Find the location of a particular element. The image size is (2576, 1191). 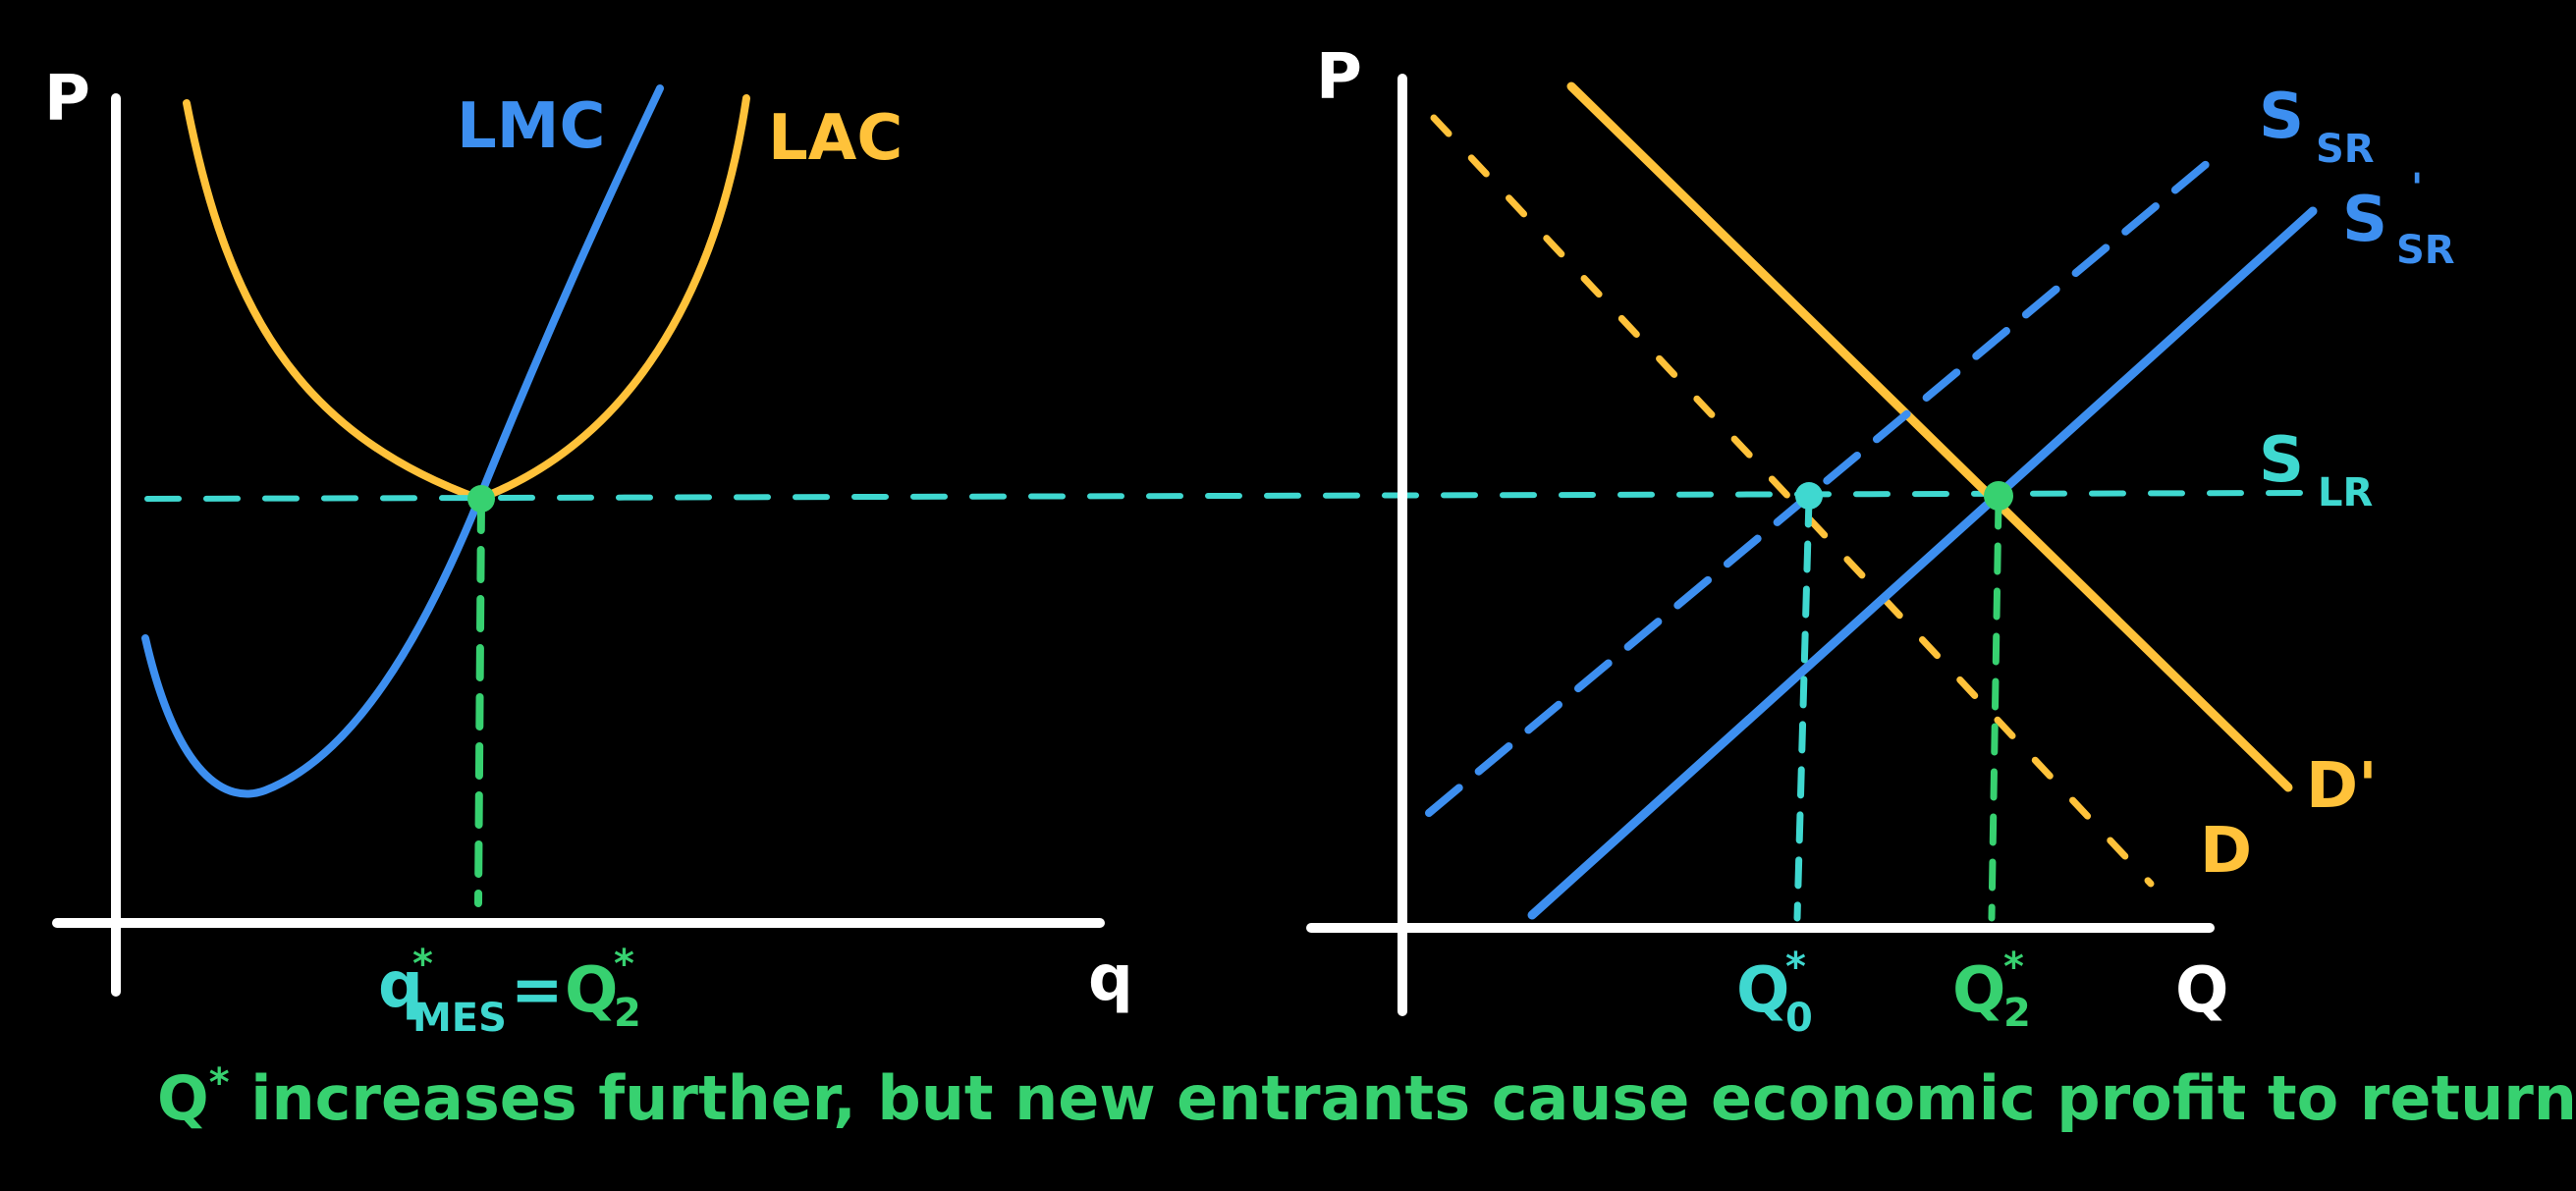

initial-equilibrium-point is located at coordinates (1809, 496).